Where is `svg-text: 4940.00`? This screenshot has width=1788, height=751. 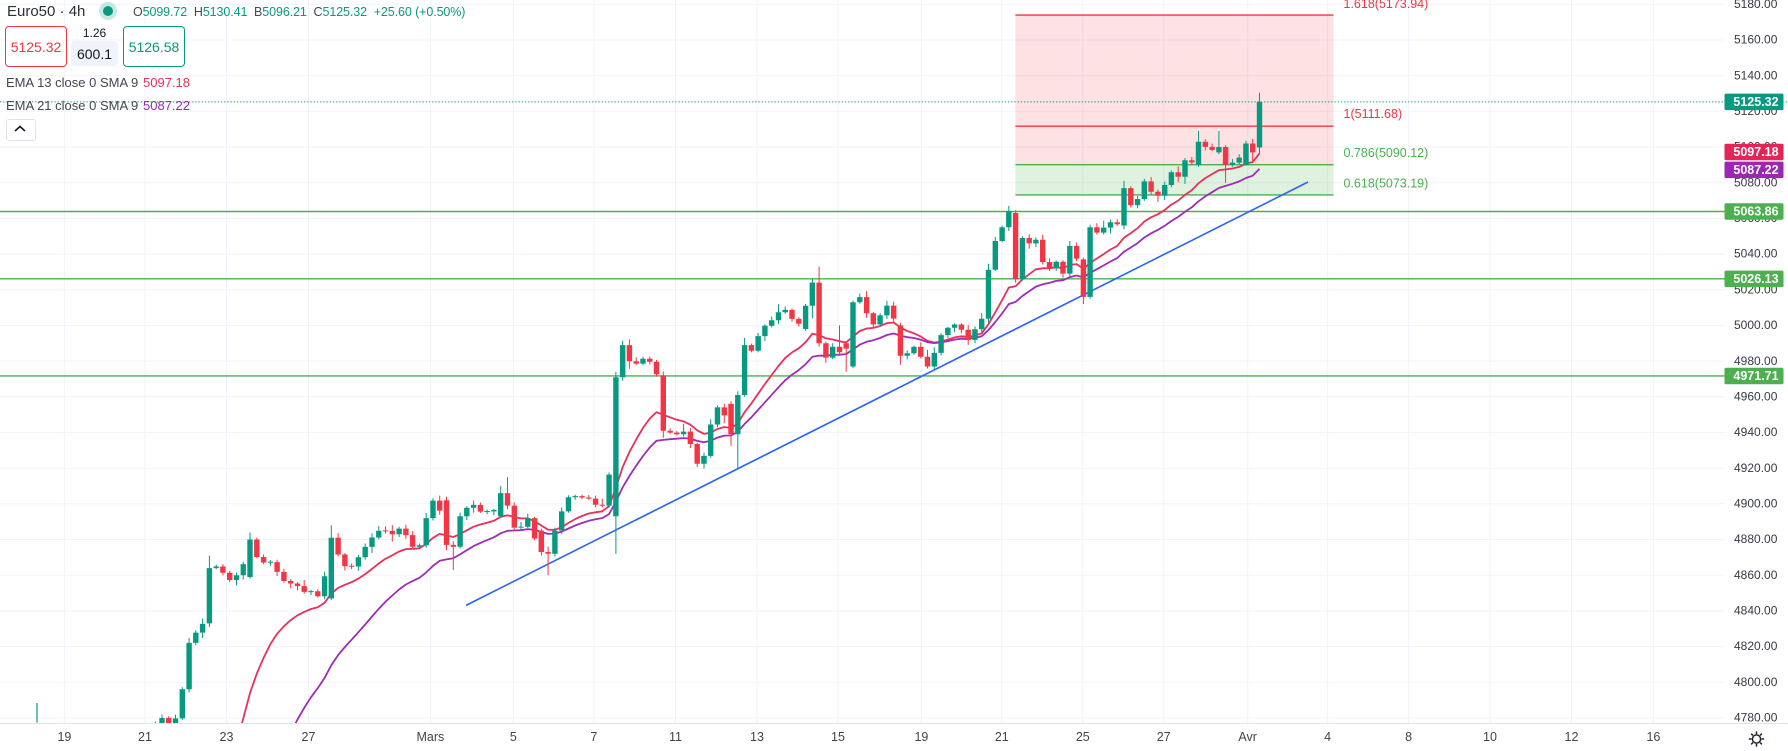 svg-text: 4940.00 is located at coordinates (1756, 432).